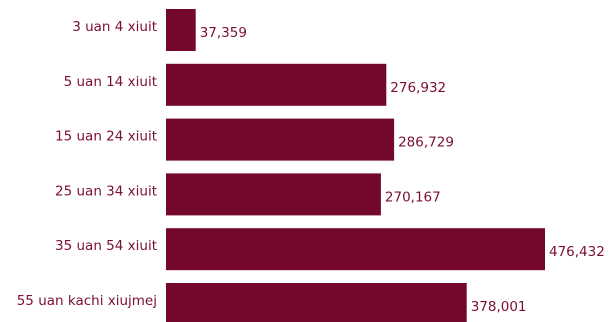 This screenshot has width=612, height=322. Describe the element at coordinates (418, 88) in the screenshot. I see `value-label-1: 276,932` at that location.